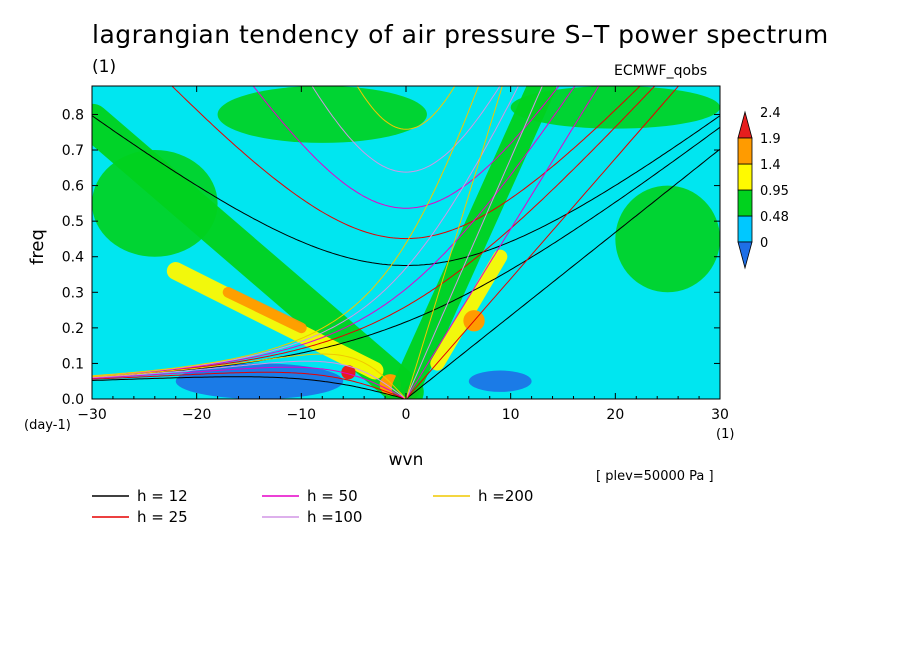  Describe the element at coordinates (511, 415) in the screenshot. I see `x-tick-label: 10` at that location.